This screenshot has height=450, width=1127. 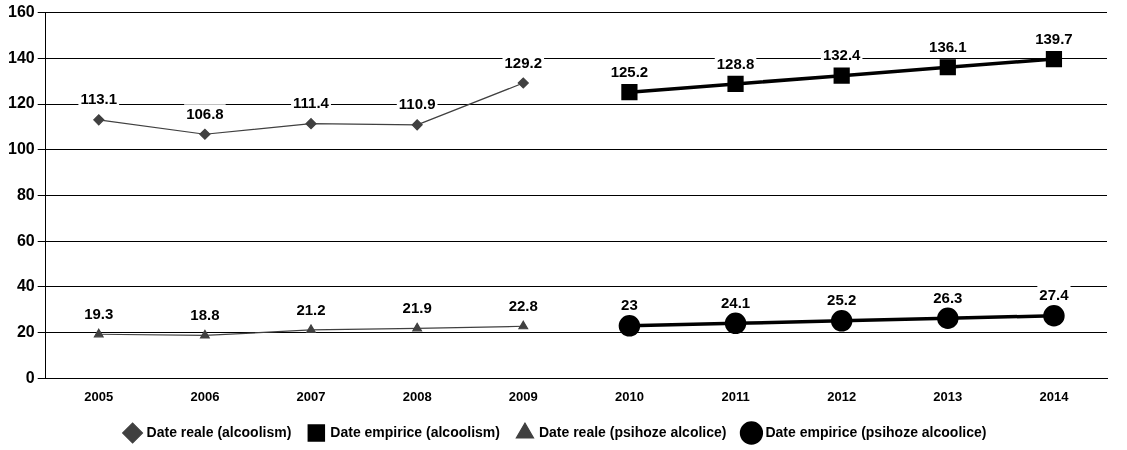 What do you see at coordinates (948, 46) in the screenshot?
I see `data-label: 136.1` at bounding box center [948, 46].